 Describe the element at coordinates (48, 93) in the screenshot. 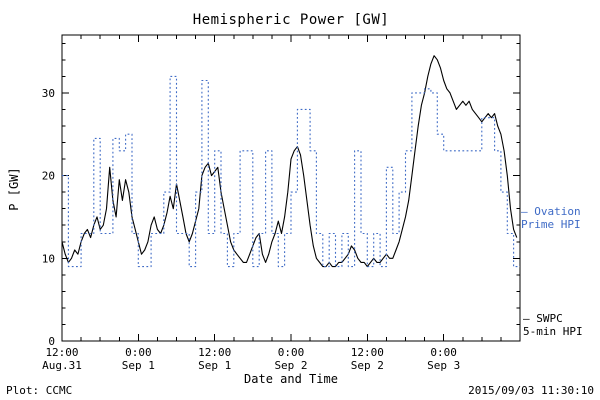

I see `y-tick-label: 30` at that location.